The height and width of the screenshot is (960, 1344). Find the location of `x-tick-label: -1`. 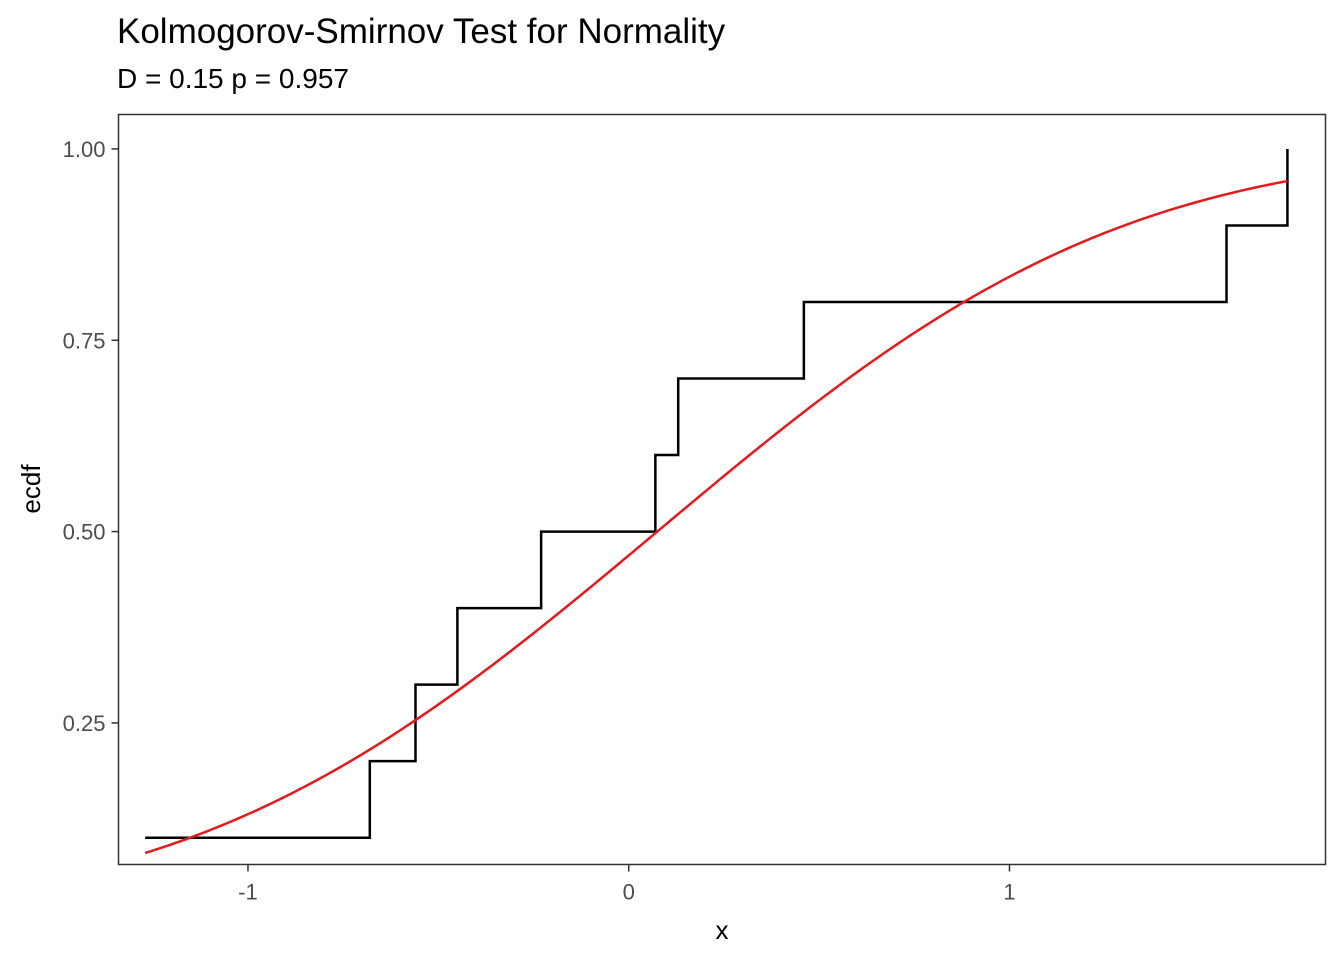

x-tick-label: -1 is located at coordinates (248, 892).